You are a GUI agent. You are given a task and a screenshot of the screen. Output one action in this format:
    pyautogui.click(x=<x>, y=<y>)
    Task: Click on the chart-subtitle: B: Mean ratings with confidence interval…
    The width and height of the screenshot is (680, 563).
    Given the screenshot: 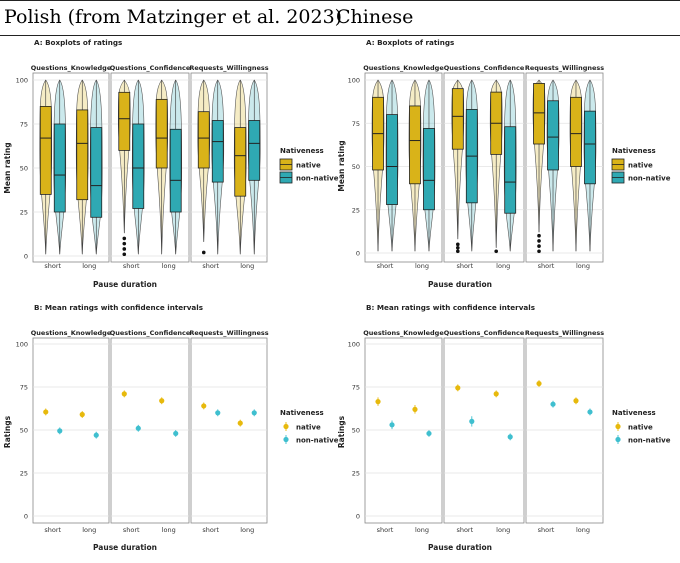 What is the action you would take?
    pyautogui.click(x=450, y=307)
    